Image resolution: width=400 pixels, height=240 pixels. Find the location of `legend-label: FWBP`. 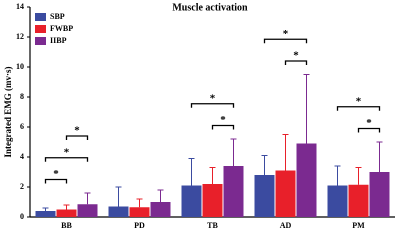

legend-label: FWBP is located at coordinates (61, 28).